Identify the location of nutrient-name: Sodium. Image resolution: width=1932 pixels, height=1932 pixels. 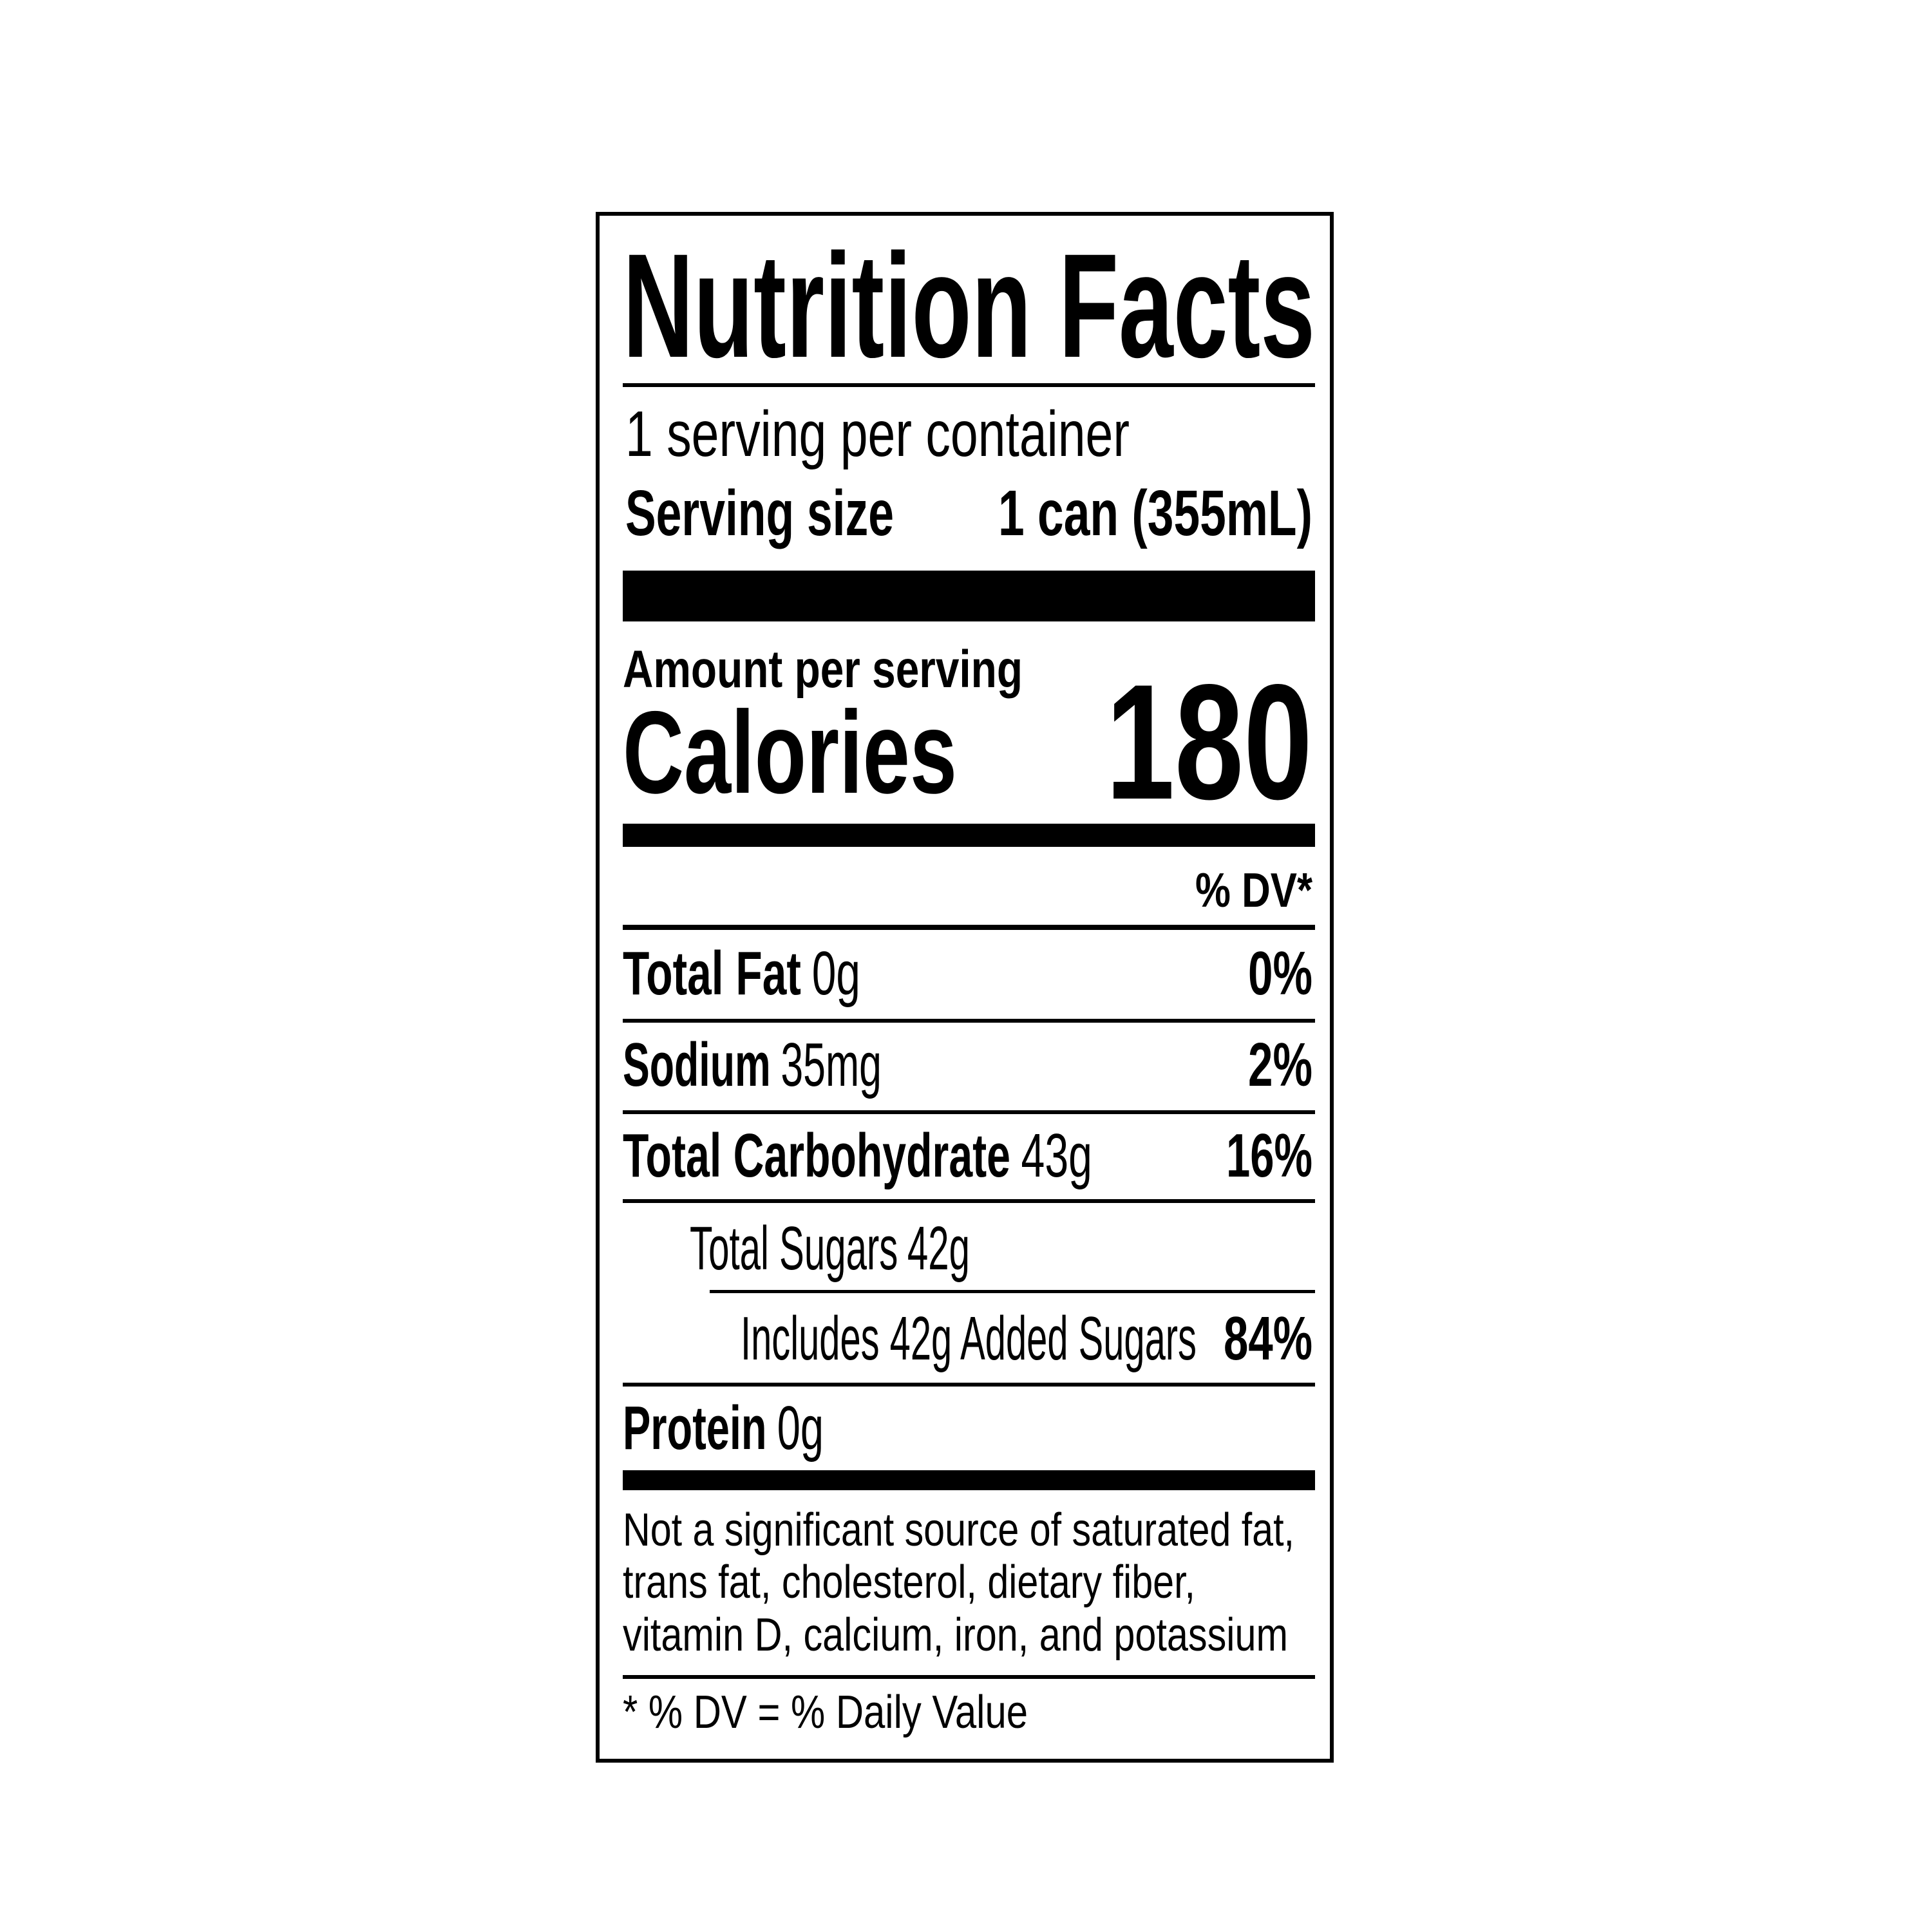
(697, 1064).